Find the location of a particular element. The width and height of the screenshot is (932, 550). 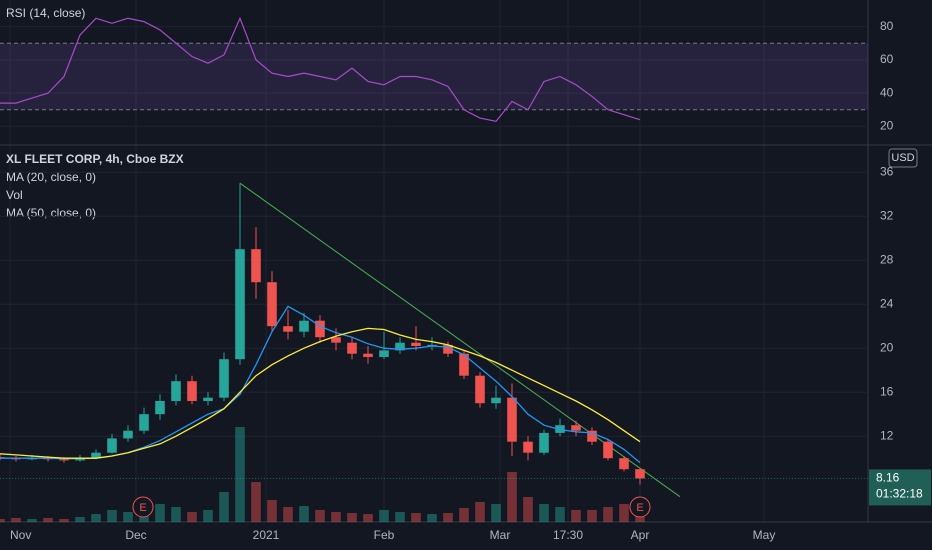

currency-label: USD is located at coordinates (902, 158).